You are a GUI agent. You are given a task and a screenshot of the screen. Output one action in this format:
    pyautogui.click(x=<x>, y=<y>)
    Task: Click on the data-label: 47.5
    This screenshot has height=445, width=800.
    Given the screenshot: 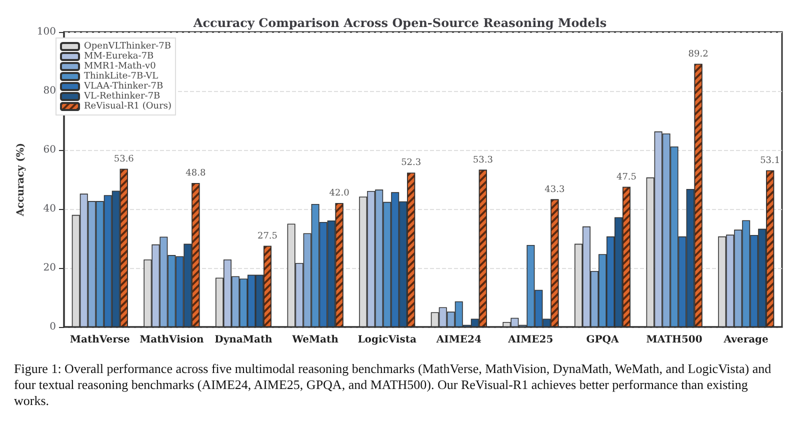 What is the action you would take?
    pyautogui.click(x=626, y=177)
    